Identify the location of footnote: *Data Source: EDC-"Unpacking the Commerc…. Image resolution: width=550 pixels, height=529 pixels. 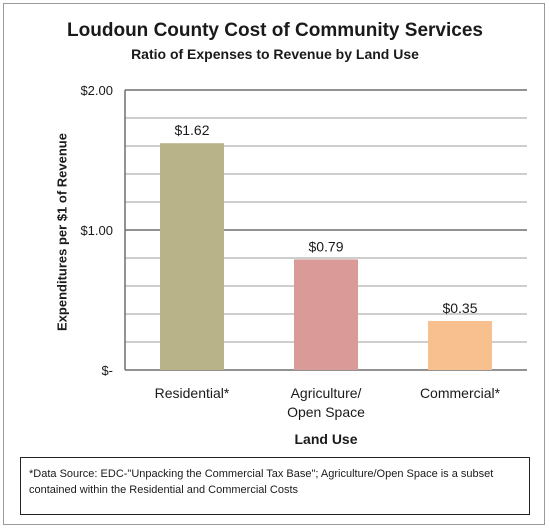
(275, 486).